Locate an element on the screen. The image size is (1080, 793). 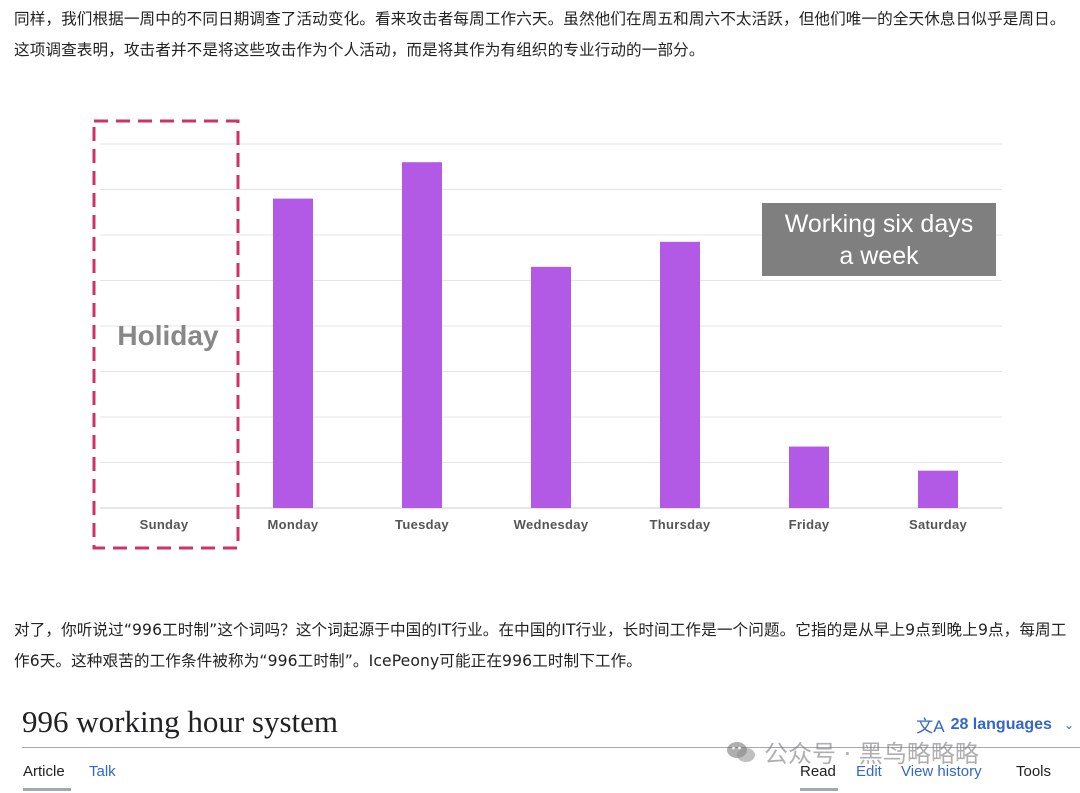
wechat-icon is located at coordinates (741, 751).